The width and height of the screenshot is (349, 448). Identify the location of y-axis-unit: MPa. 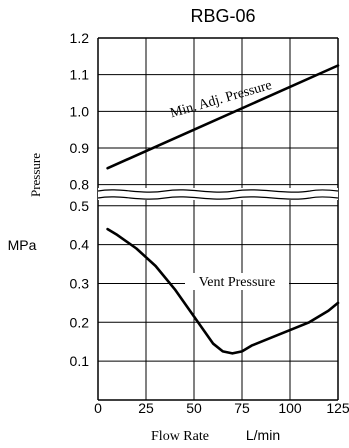
(22, 245).